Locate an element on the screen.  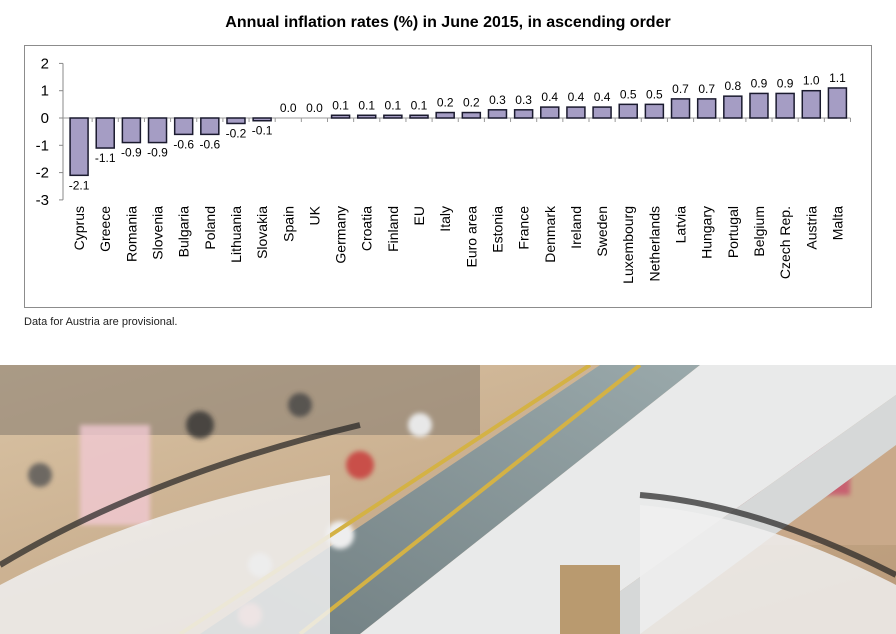
data-label: 1.0 is located at coordinates (811, 81).